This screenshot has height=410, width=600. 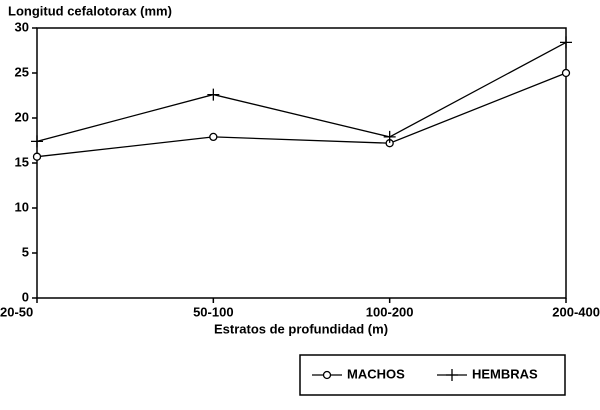 I want to click on x-tick-label: 50-100, so click(x=213, y=311).